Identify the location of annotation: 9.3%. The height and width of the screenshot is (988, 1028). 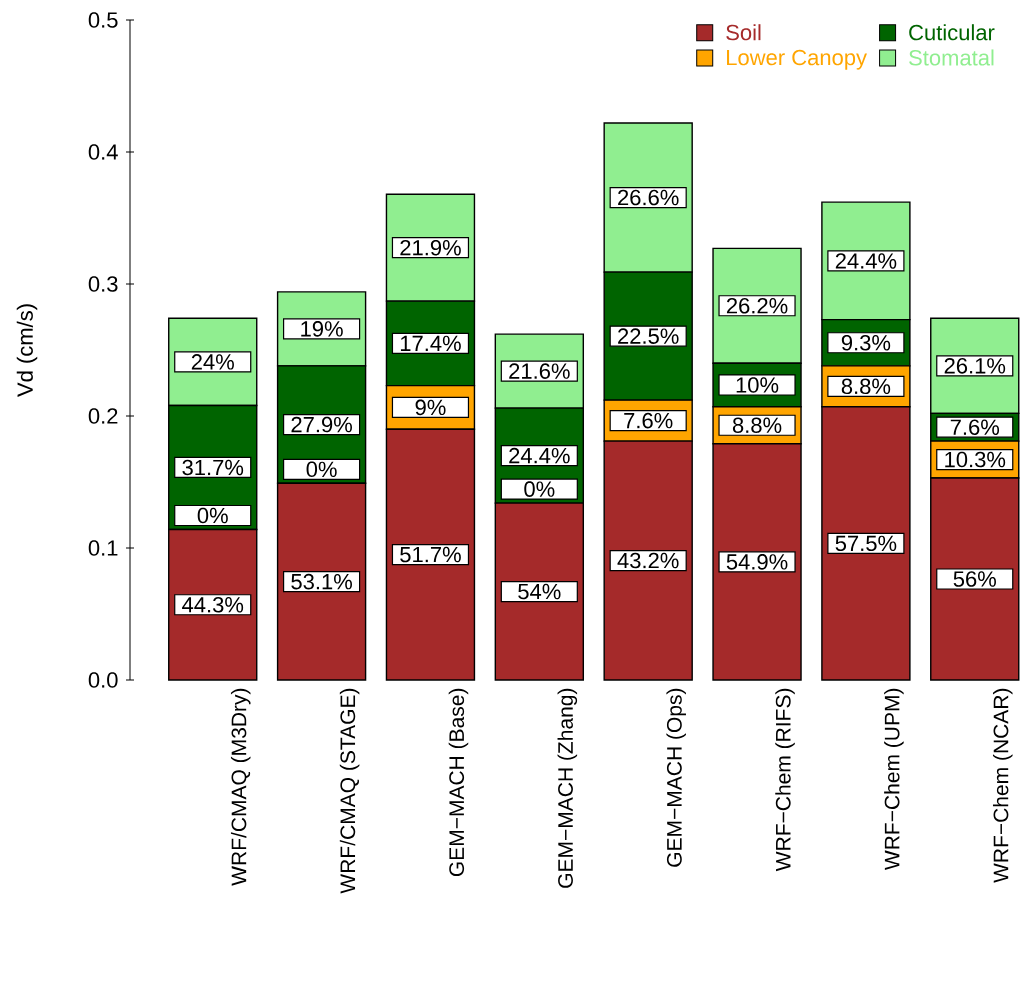
(866, 342).